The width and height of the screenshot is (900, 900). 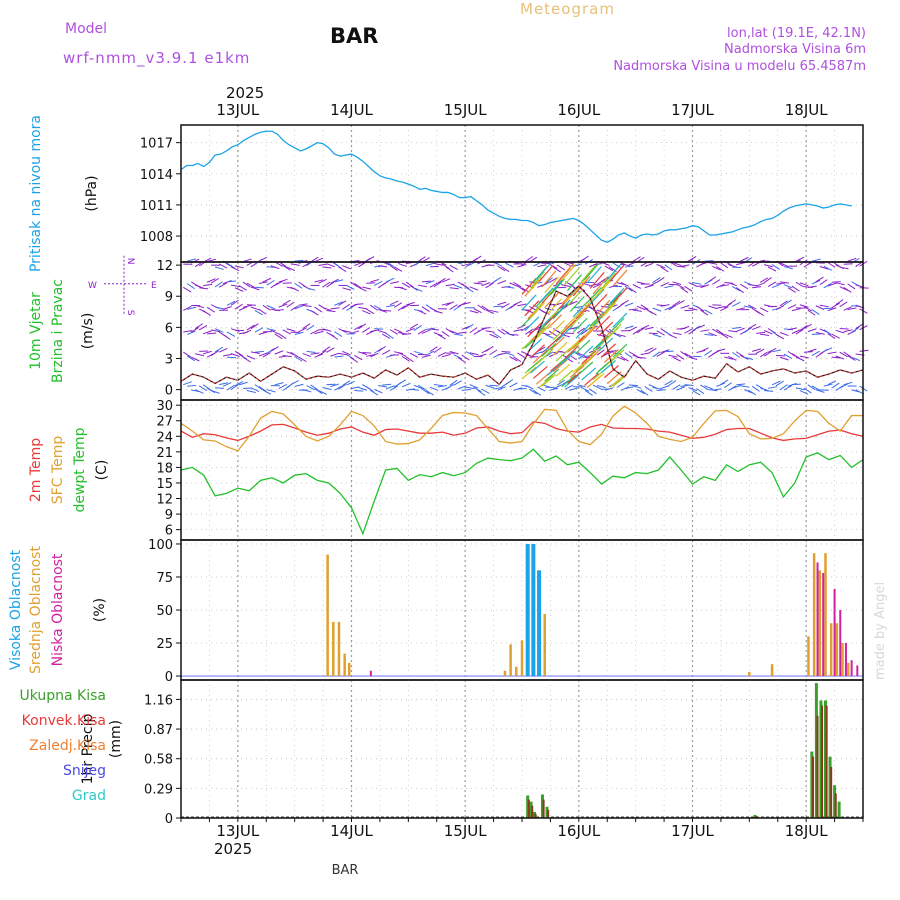 I want to click on lonlat-label: lon,lat (19.1E, 42.1N), so click(x=796, y=33).